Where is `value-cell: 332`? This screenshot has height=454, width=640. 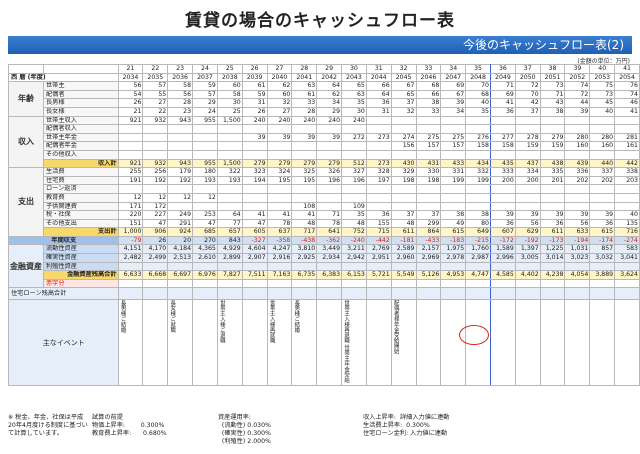
value-cell: 332 is located at coordinates (478, 172).